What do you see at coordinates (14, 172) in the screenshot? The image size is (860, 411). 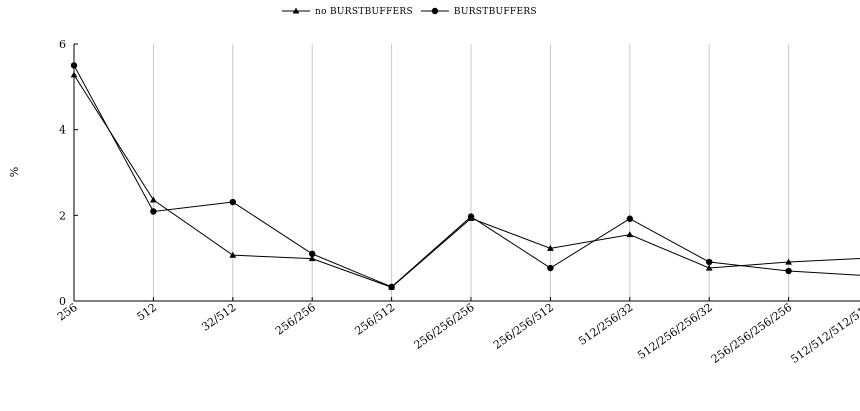 I see `y-axis-label: %` at bounding box center [14, 172].